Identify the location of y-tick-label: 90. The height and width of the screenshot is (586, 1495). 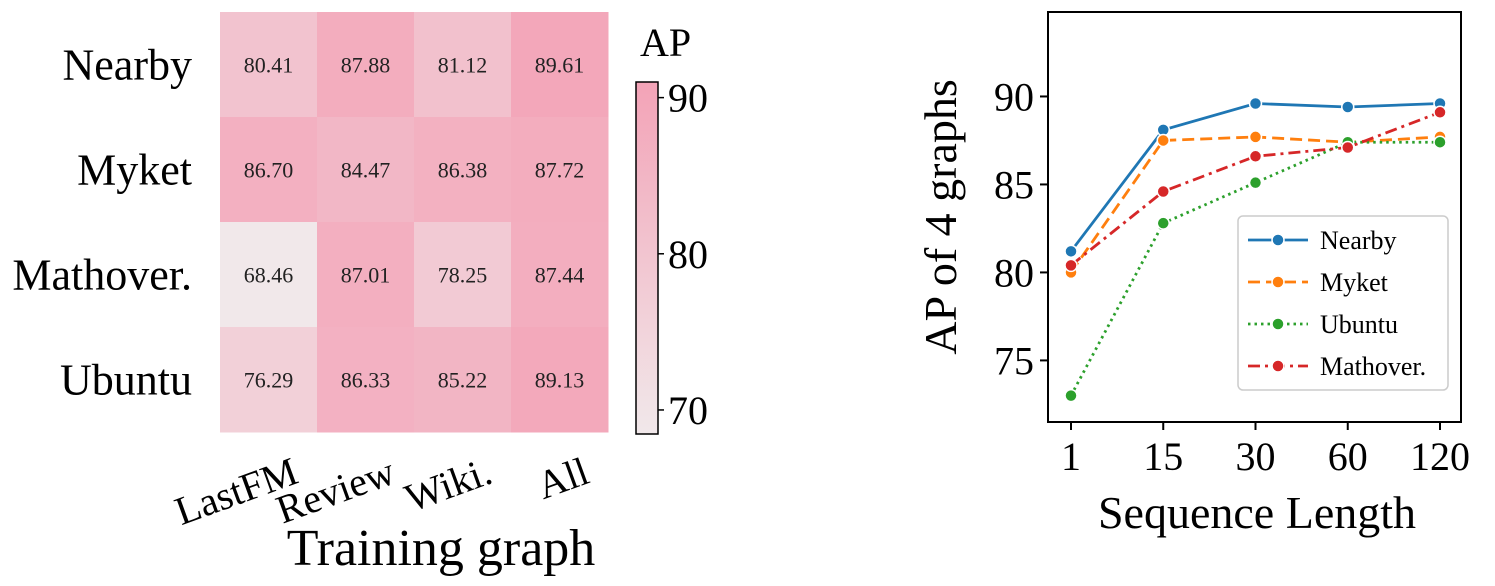
(1014, 96).